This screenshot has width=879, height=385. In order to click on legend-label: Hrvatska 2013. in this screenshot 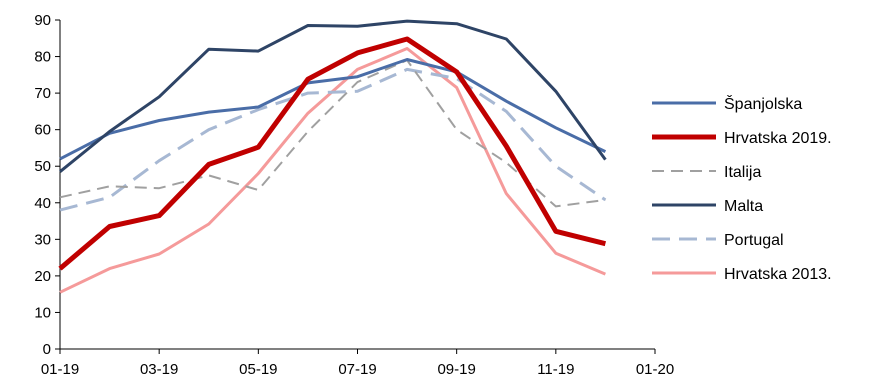, I will do `click(778, 274)`.